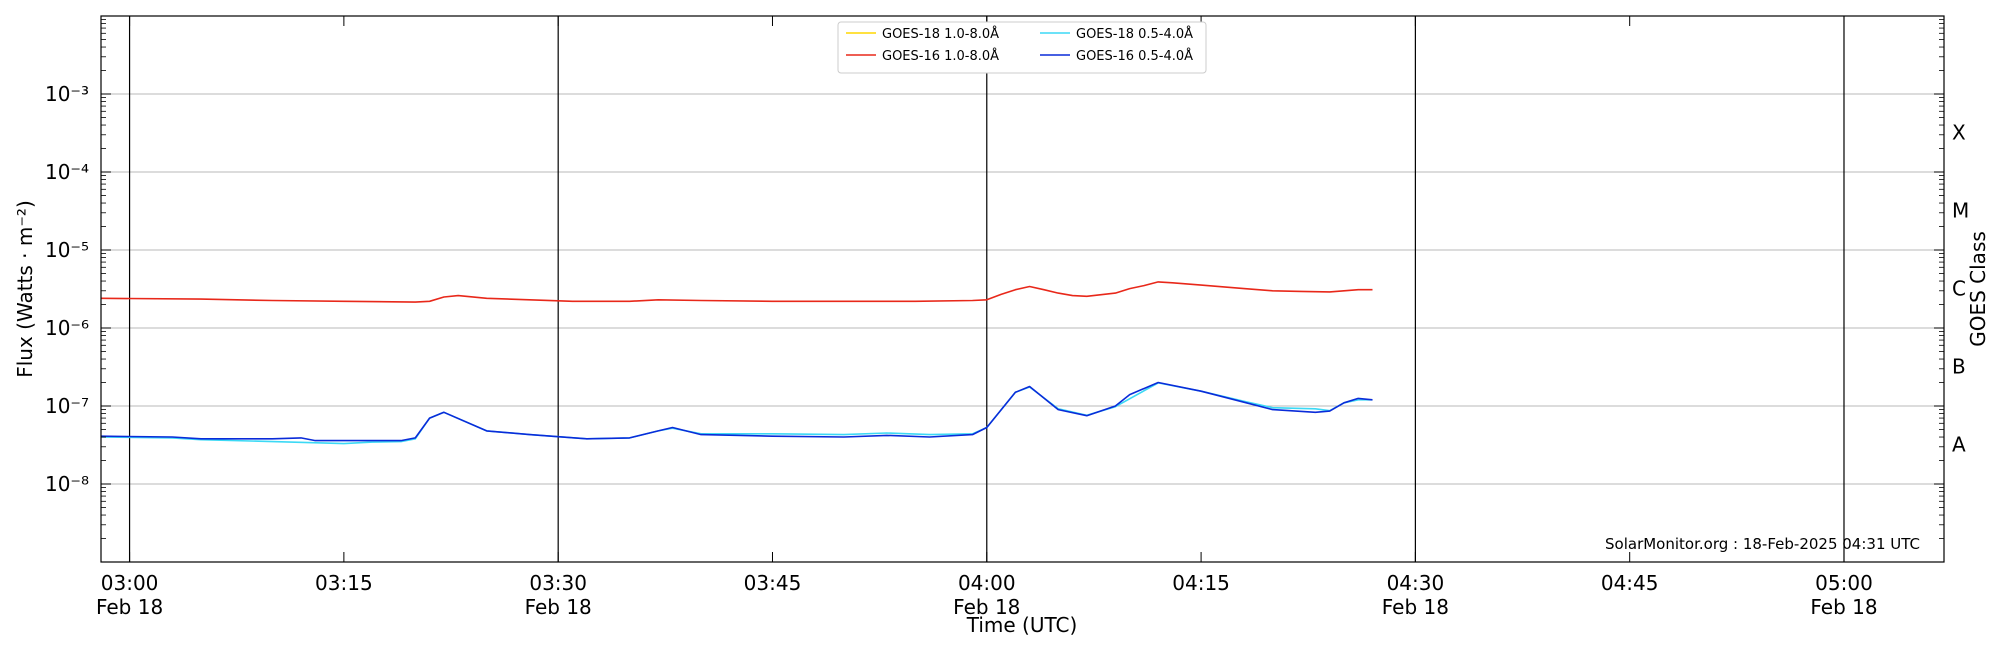 This screenshot has height=650, width=2000. Describe the element at coordinates (25, 289) in the screenshot. I see `y-axis-title: Flux (Watts · m⁻²)` at that location.